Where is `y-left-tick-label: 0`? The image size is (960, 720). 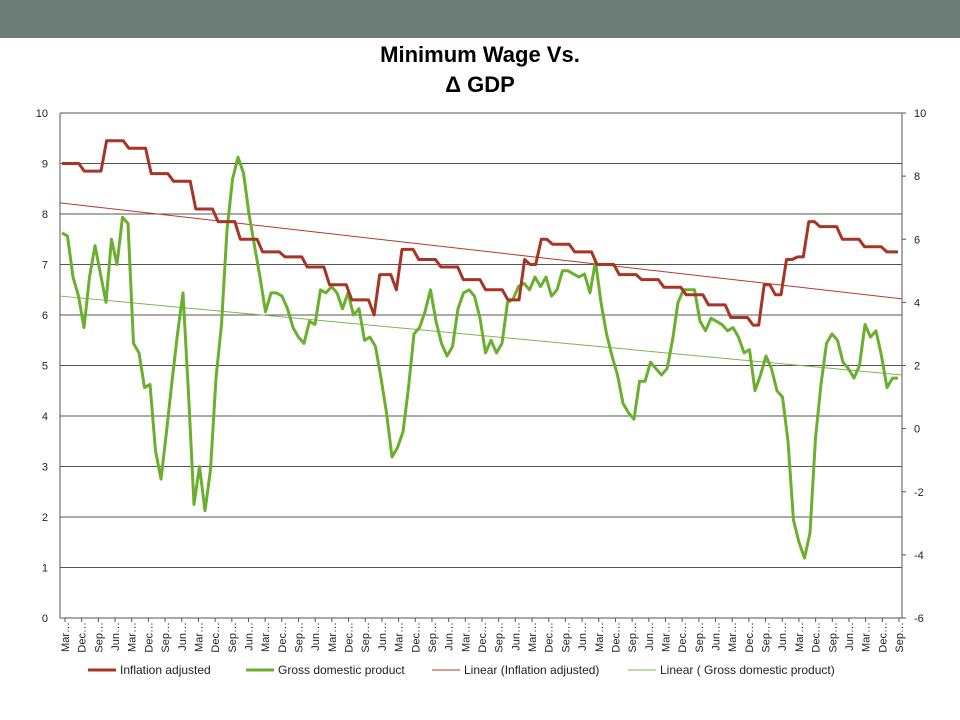 y-left-tick-label: 0 is located at coordinates (45, 619).